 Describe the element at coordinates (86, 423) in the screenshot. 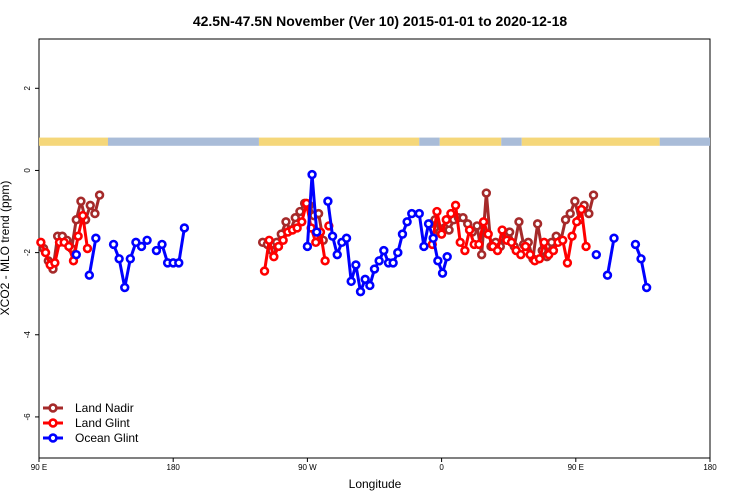

I see `legend-item-land-glint: Land Glint` at that location.